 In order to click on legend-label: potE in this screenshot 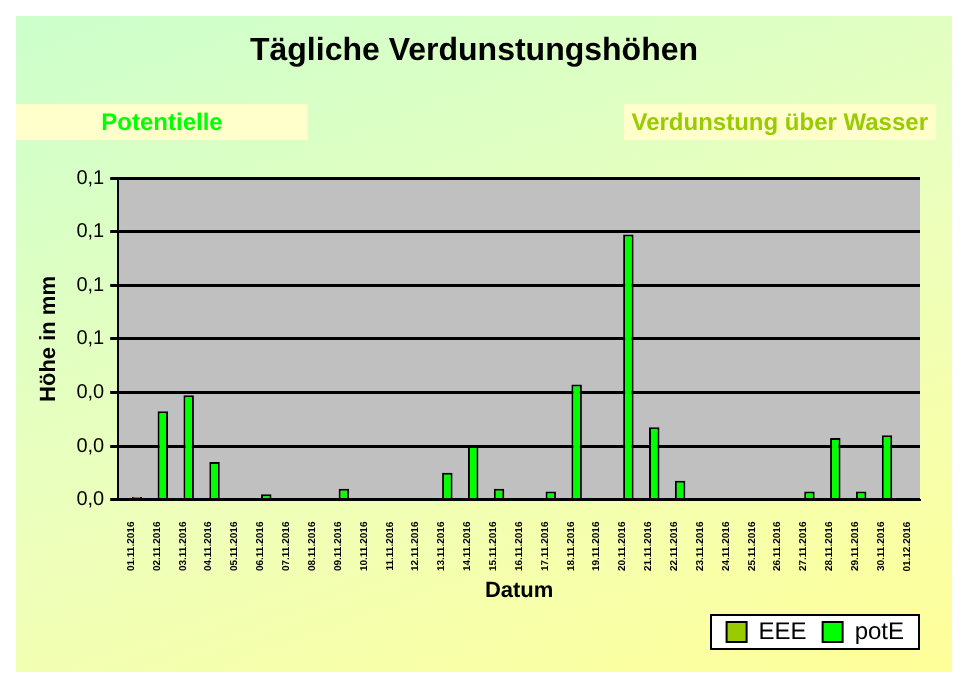, I will do `click(879, 630)`.